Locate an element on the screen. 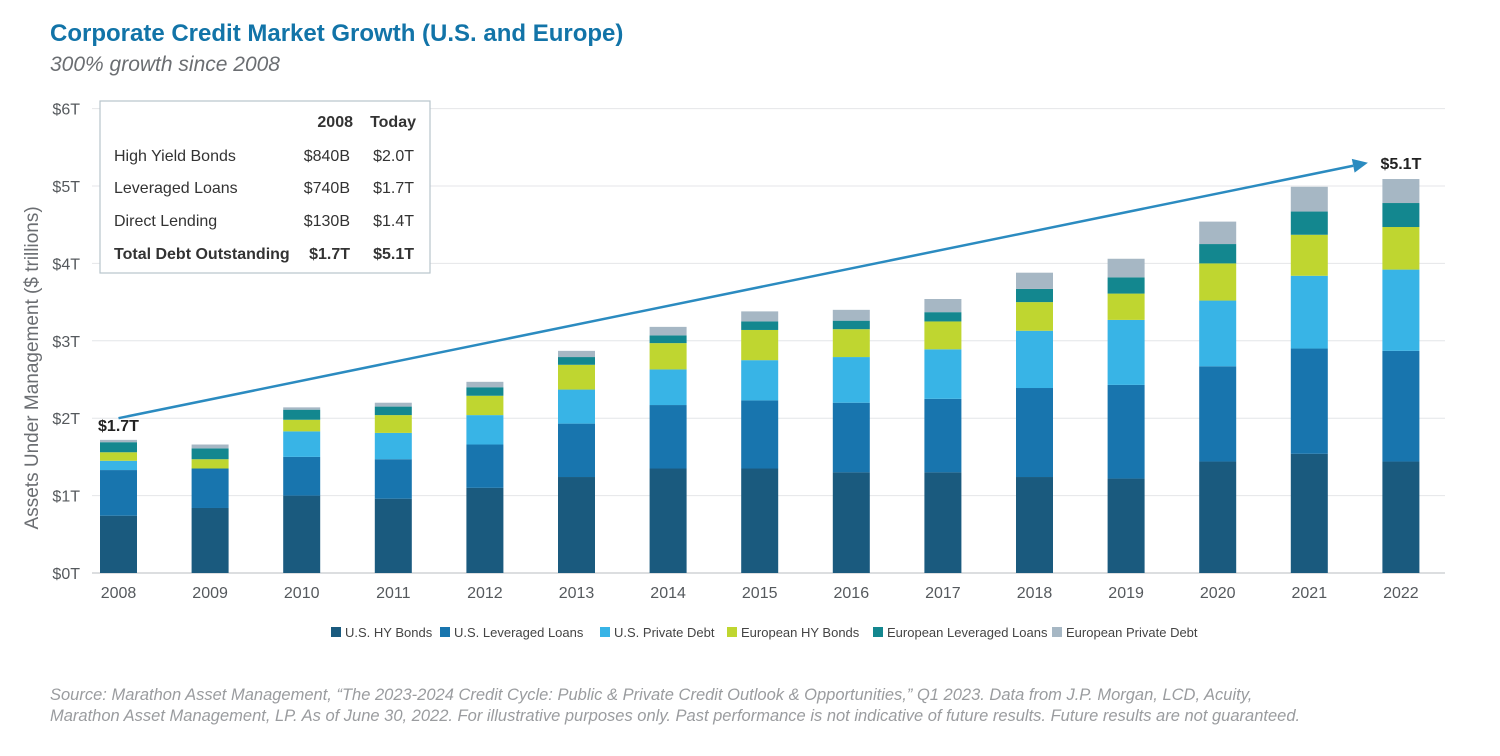 The width and height of the screenshot is (1500, 756). y-tick-label: $6T is located at coordinates (66, 110).